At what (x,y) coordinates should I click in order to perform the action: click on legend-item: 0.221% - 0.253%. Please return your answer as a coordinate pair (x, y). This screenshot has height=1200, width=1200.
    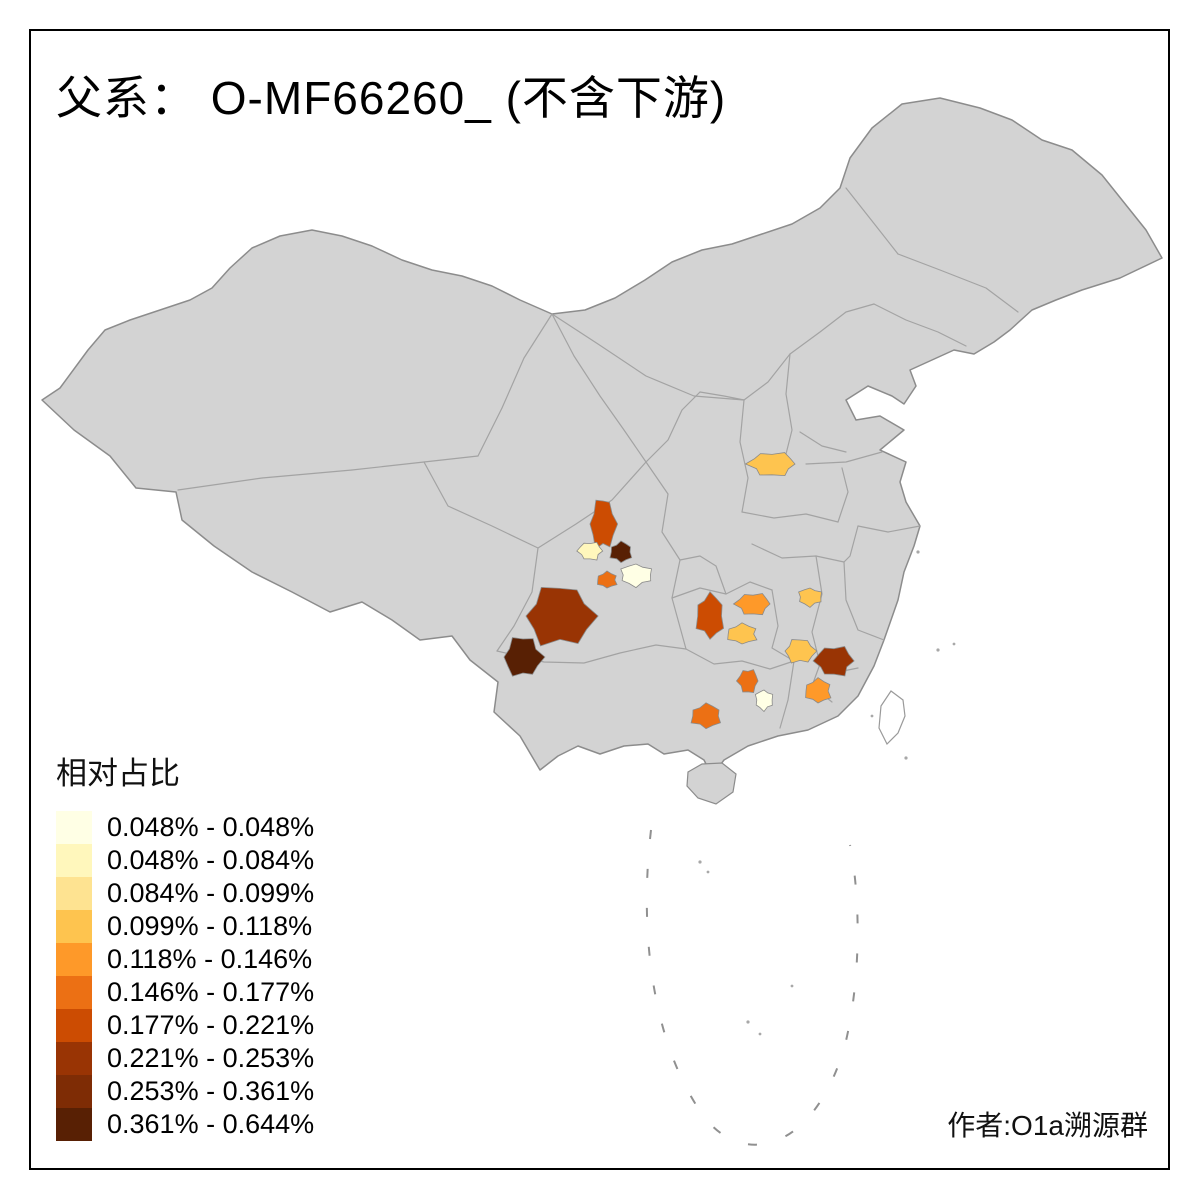
    Looking at the image, I should click on (185, 1058).